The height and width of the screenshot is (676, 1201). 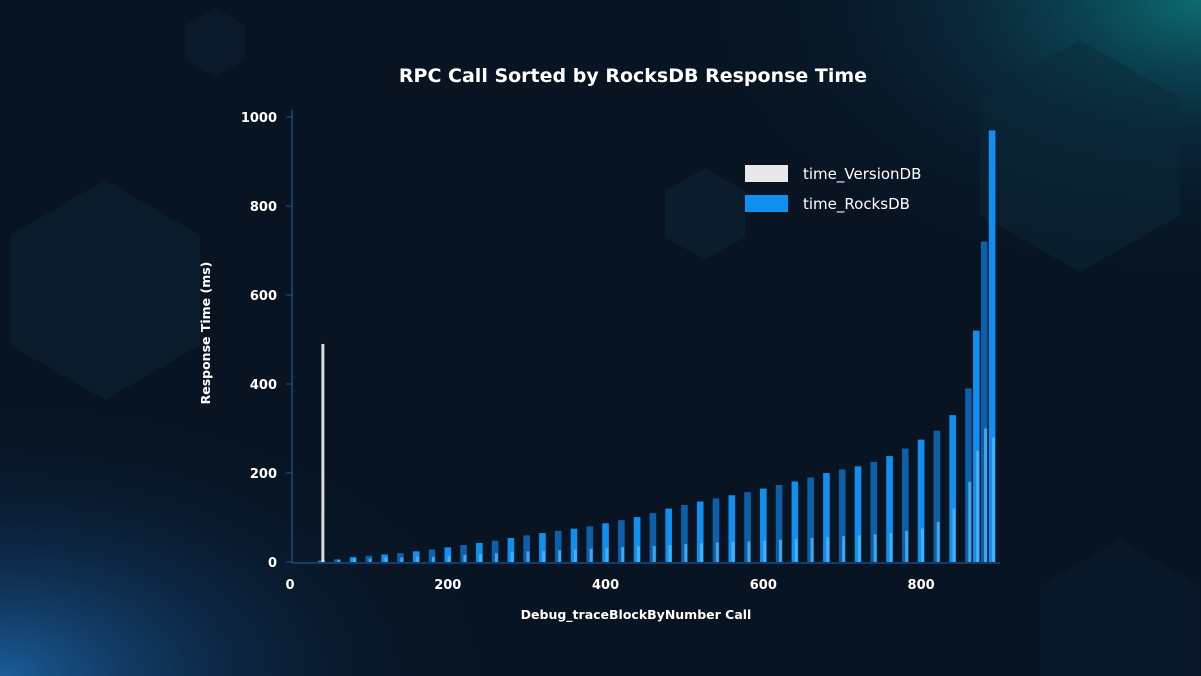 What do you see at coordinates (856, 204) in the screenshot?
I see `legend-label-time-rocksdb: time_RocksDB` at bounding box center [856, 204].